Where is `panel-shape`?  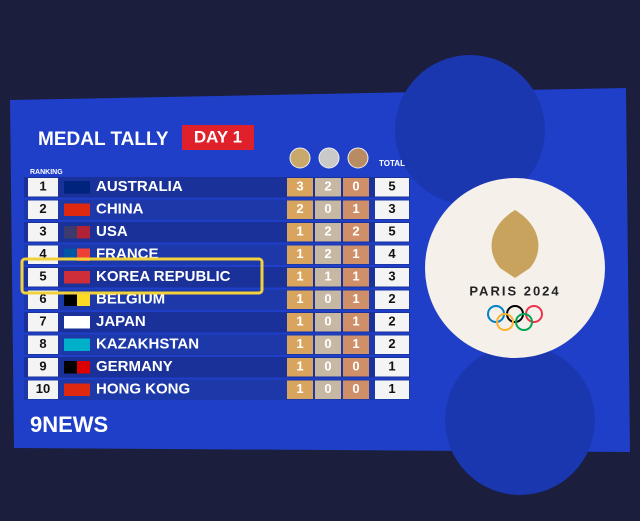 panel-shape is located at coordinates (520, 420).